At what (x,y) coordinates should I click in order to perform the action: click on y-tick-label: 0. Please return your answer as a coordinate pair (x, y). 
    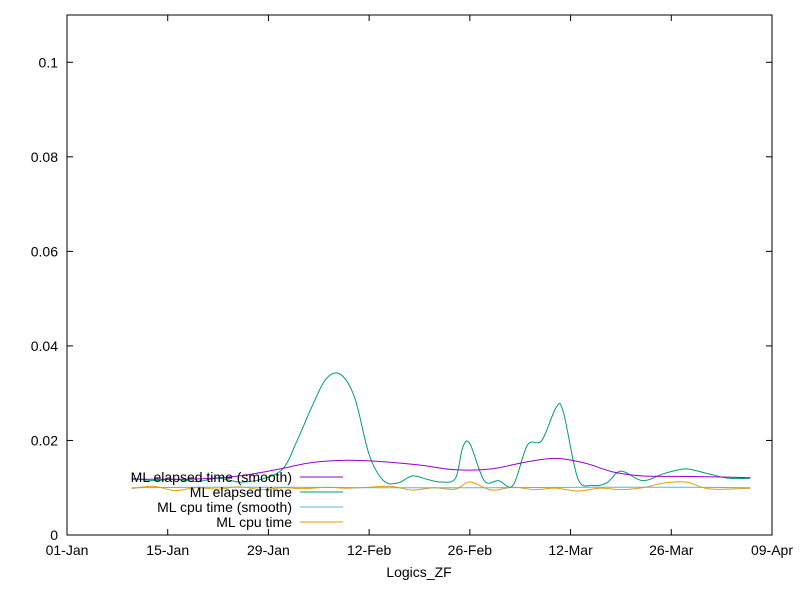
    Looking at the image, I should click on (54, 535).